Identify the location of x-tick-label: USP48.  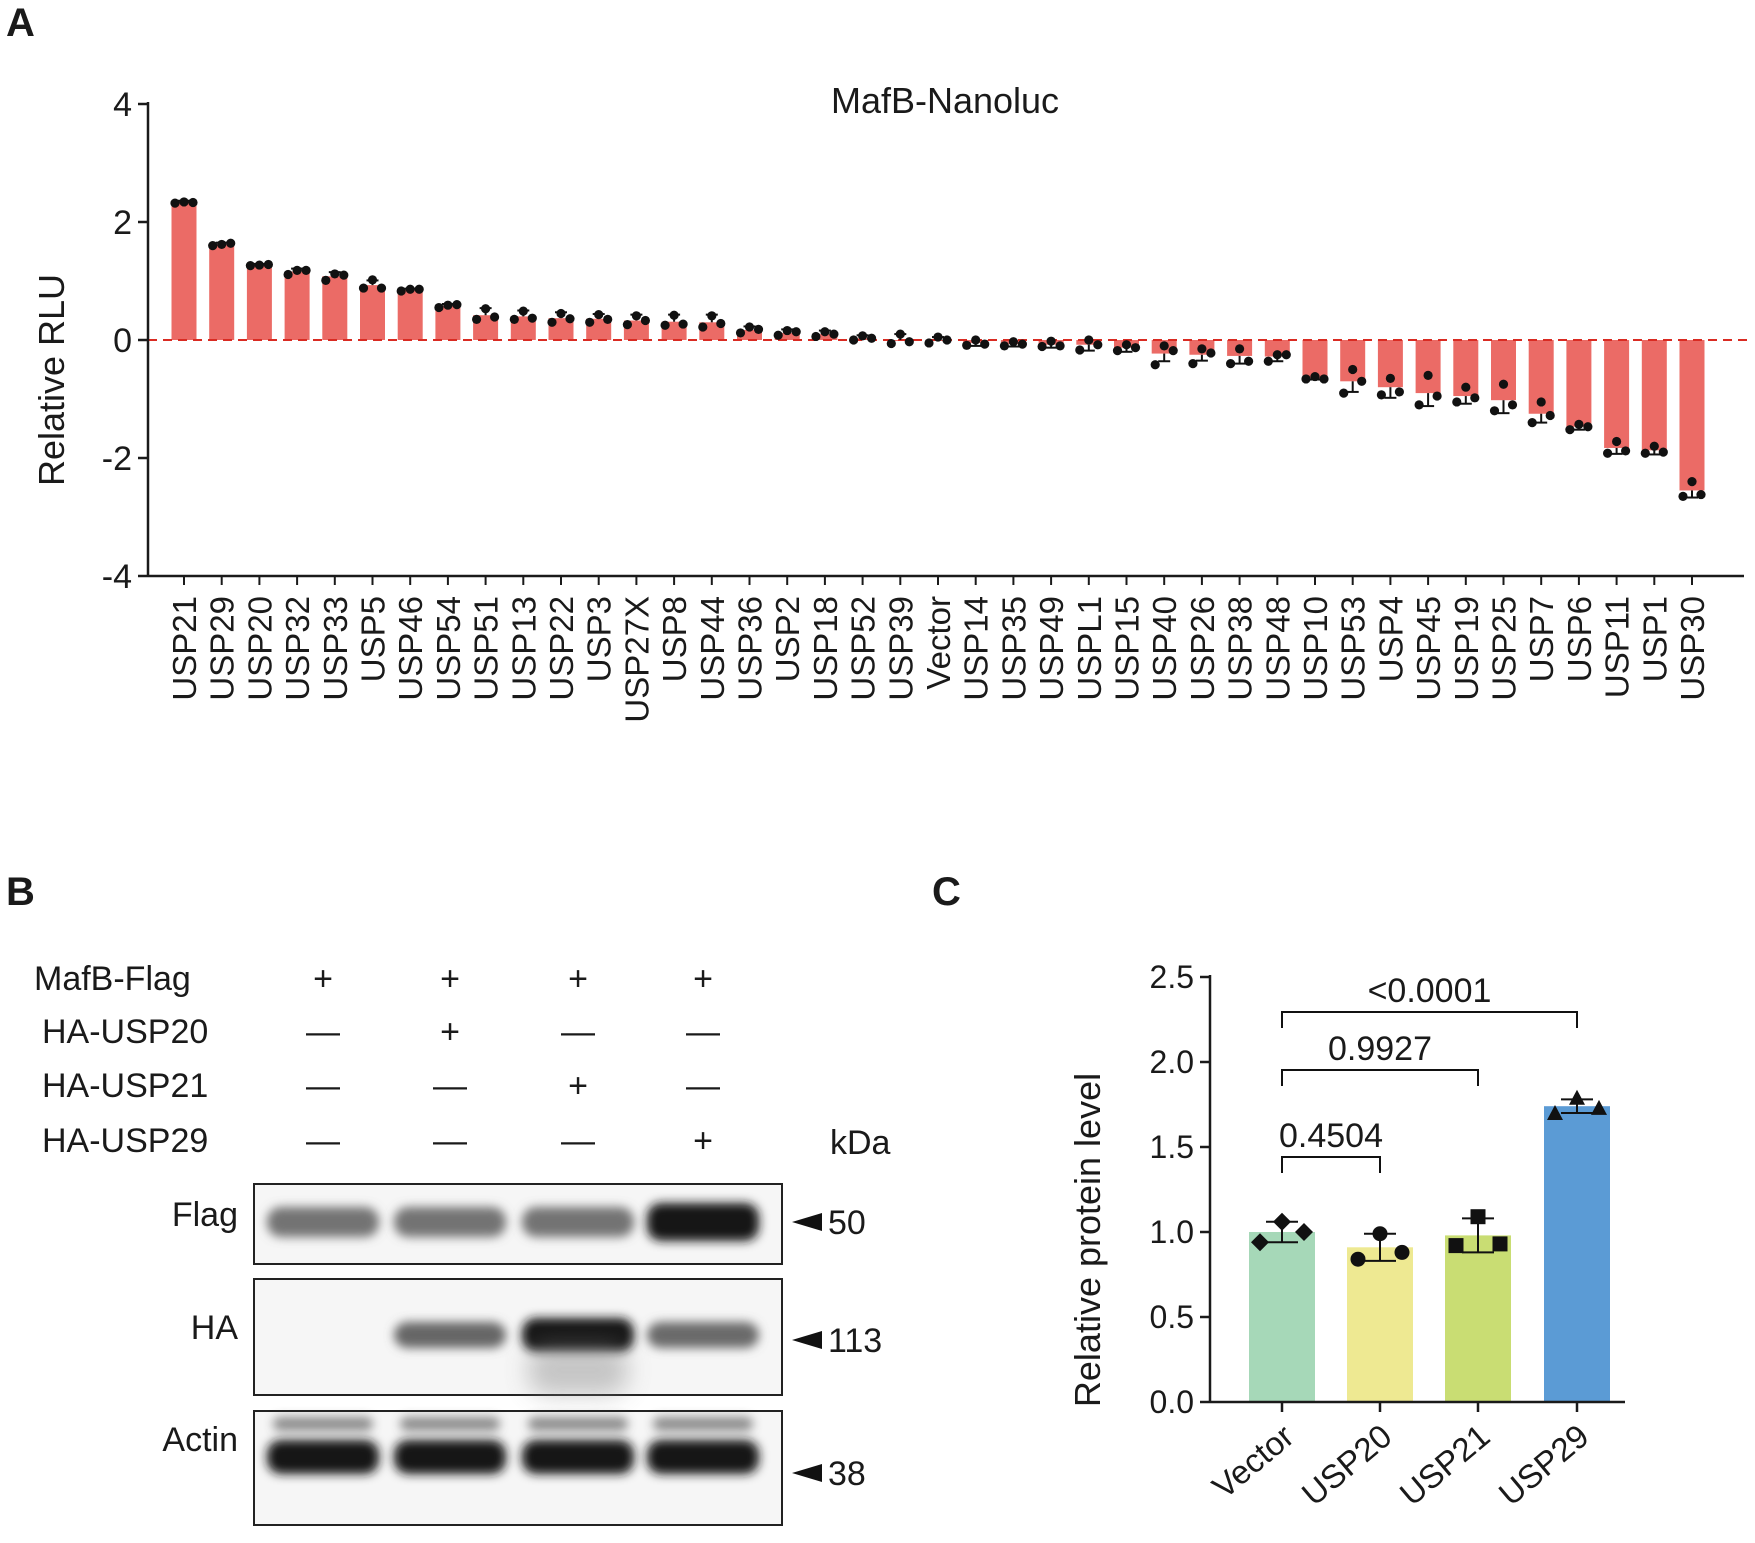
(1277, 648).